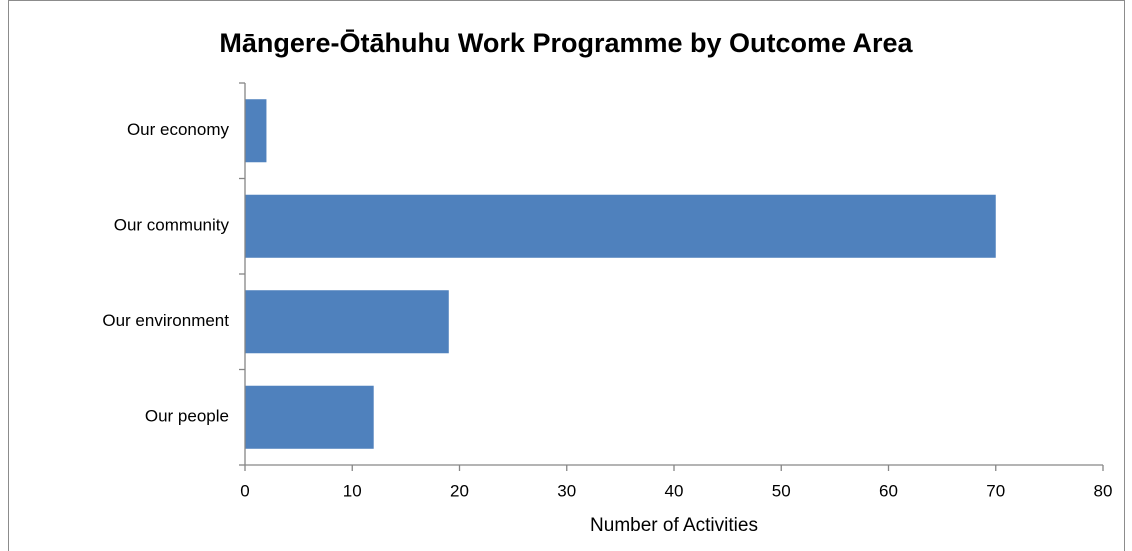 The width and height of the screenshot is (1132, 551). I want to click on x-tick-label: 50, so click(781, 490).